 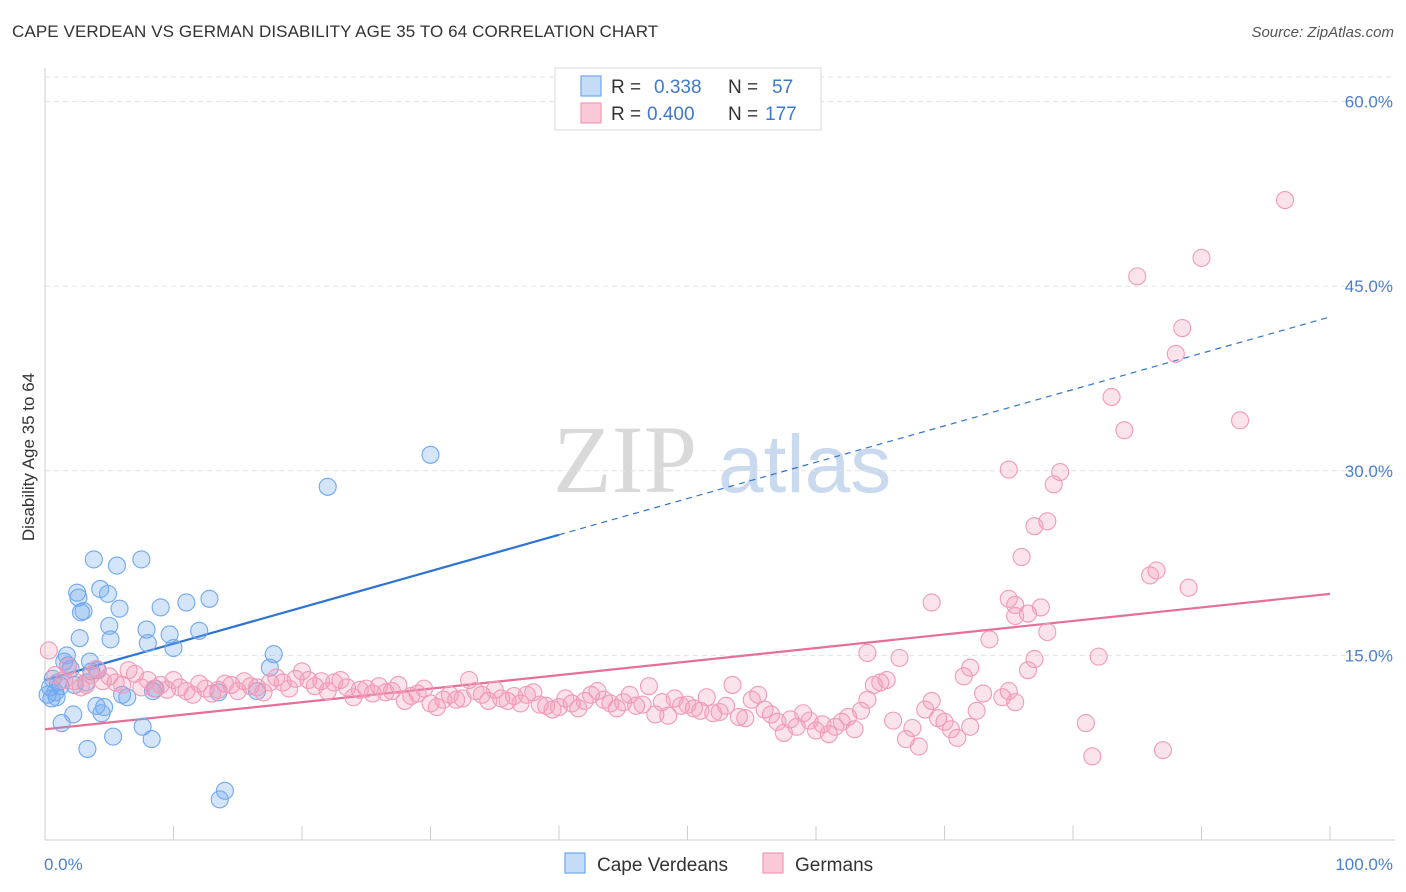 What do you see at coordinates (678, 87) in the screenshot?
I see `legend-r-value-1: 0.338` at bounding box center [678, 87].